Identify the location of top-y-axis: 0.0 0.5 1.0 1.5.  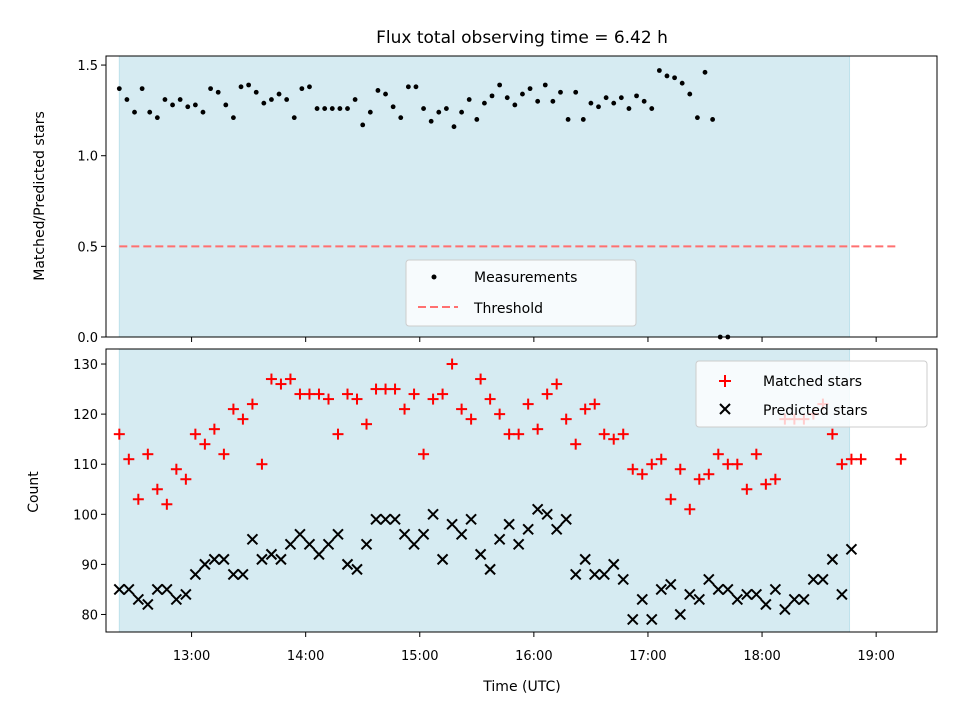
(91, 202).